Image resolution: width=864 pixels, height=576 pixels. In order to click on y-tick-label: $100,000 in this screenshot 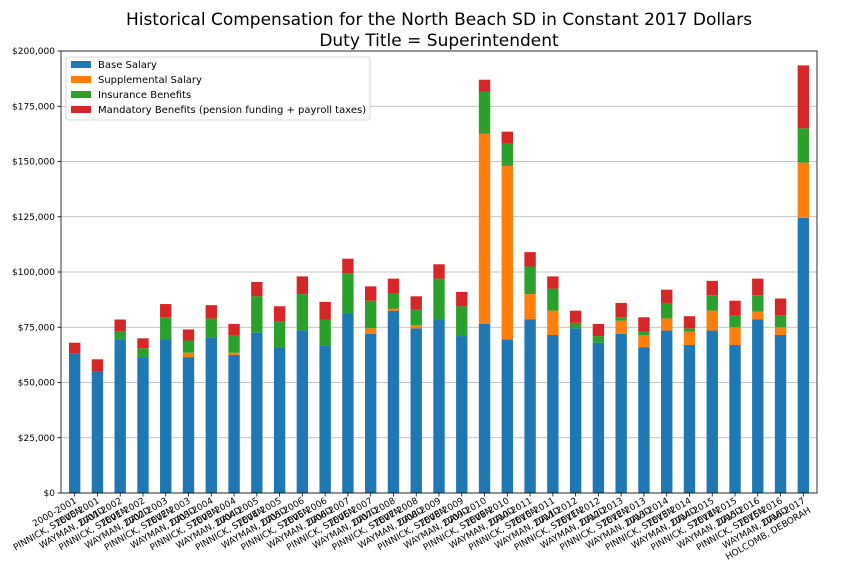, I will do `click(33, 273)`.